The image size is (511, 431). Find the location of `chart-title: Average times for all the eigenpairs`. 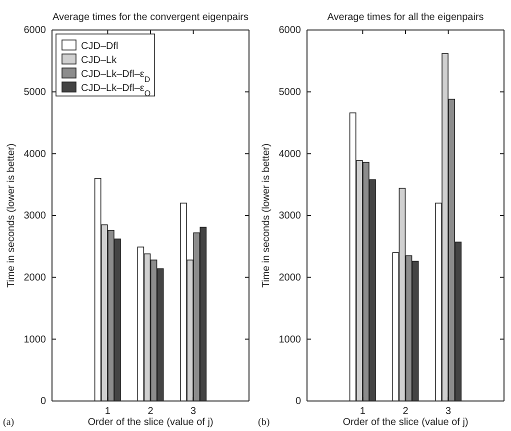

chart-title: Average times for all the eigenpairs is located at coordinates (405, 17).